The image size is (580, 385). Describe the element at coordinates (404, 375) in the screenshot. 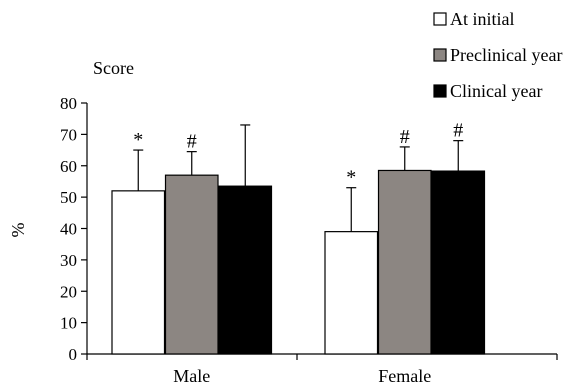

I see `x-category-label: Female` at that location.